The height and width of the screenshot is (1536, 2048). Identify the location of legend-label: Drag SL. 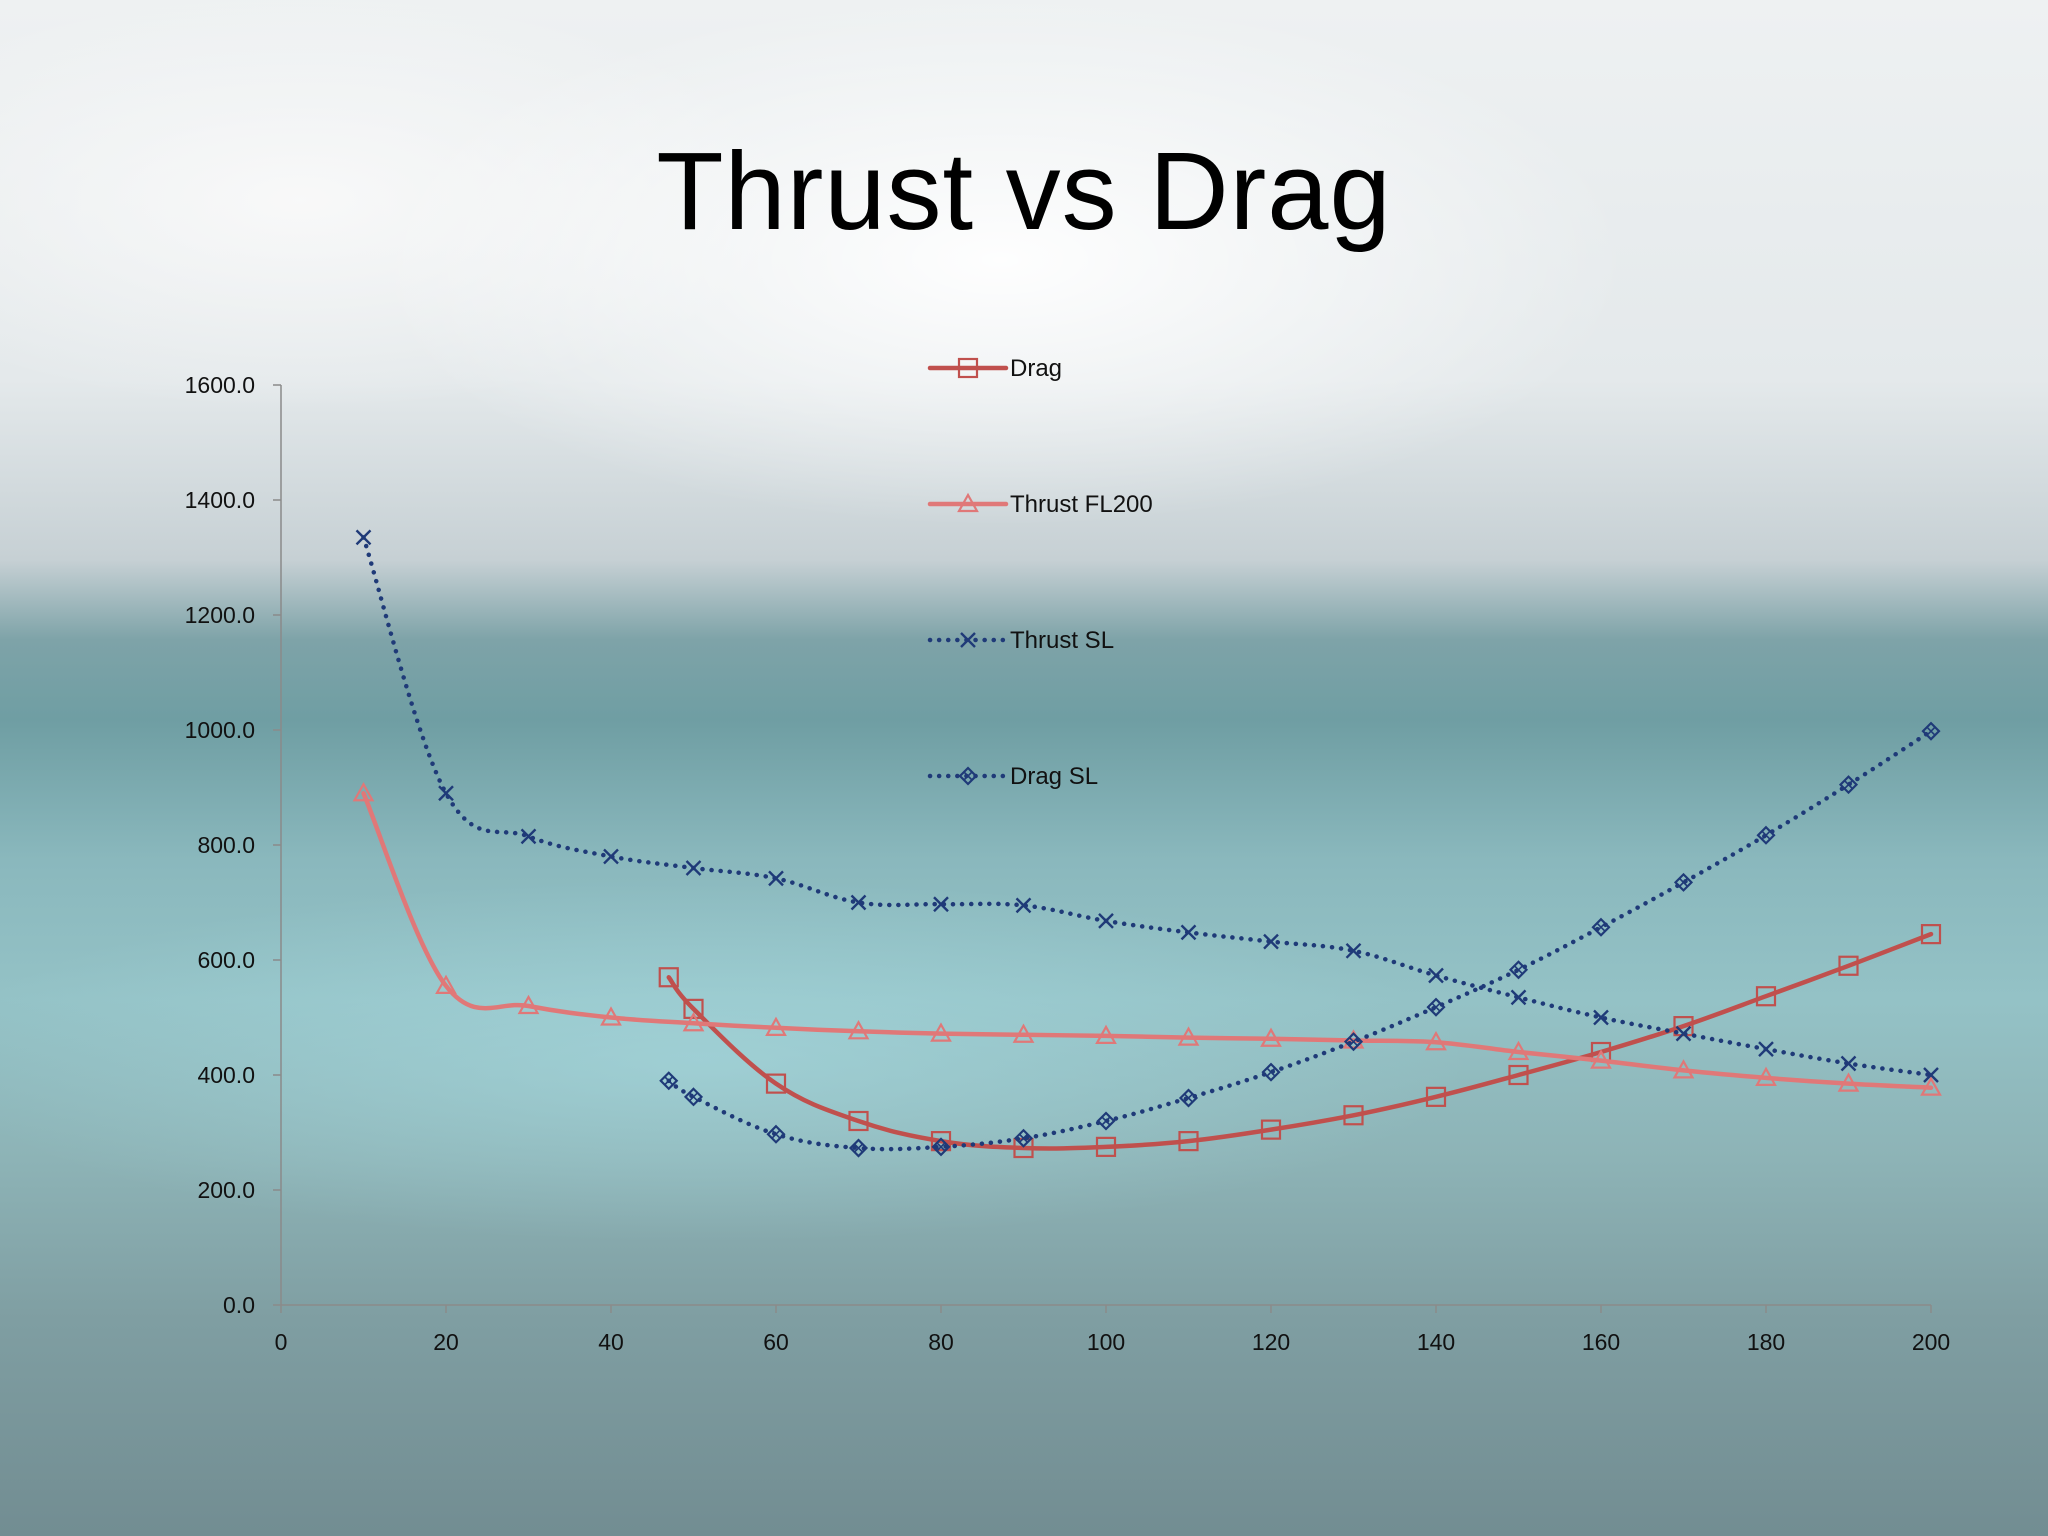
(1054, 776).